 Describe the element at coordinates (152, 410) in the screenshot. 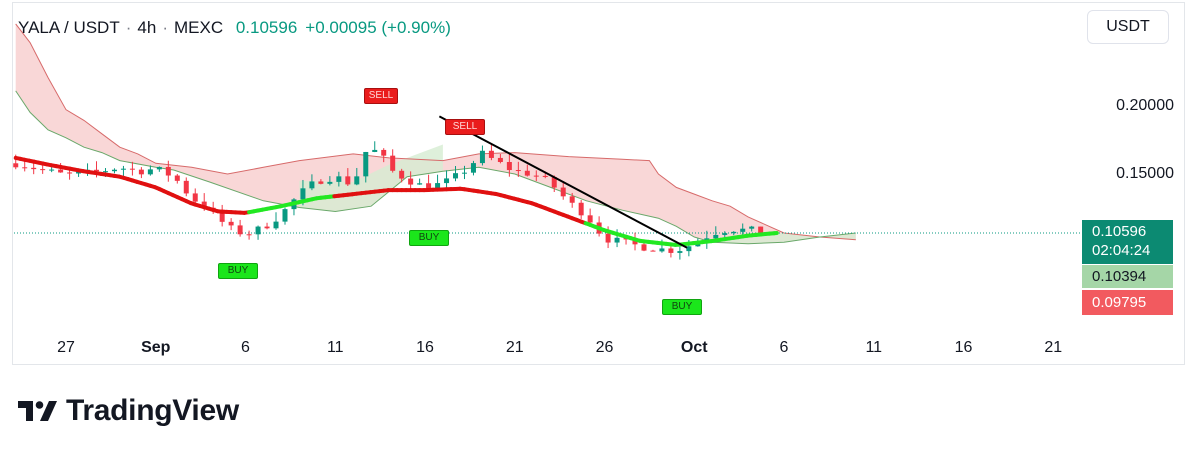

I see `tradingview-logo-text: TradingView` at that location.